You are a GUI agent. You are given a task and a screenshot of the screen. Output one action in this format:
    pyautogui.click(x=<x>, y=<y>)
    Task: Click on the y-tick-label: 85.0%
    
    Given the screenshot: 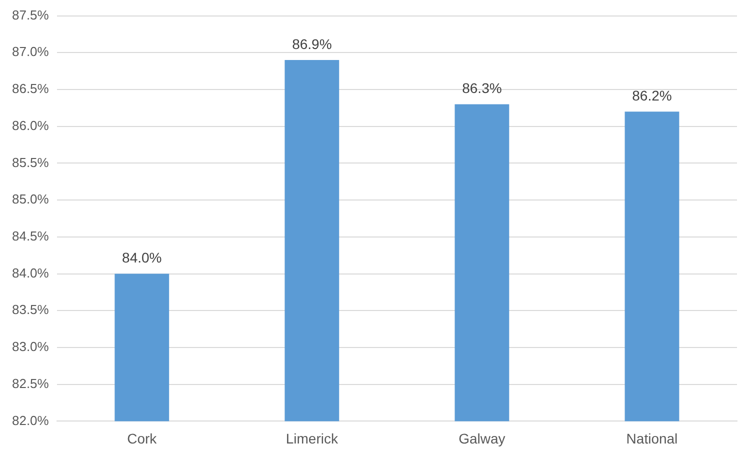 What is the action you would take?
    pyautogui.click(x=31, y=199)
    